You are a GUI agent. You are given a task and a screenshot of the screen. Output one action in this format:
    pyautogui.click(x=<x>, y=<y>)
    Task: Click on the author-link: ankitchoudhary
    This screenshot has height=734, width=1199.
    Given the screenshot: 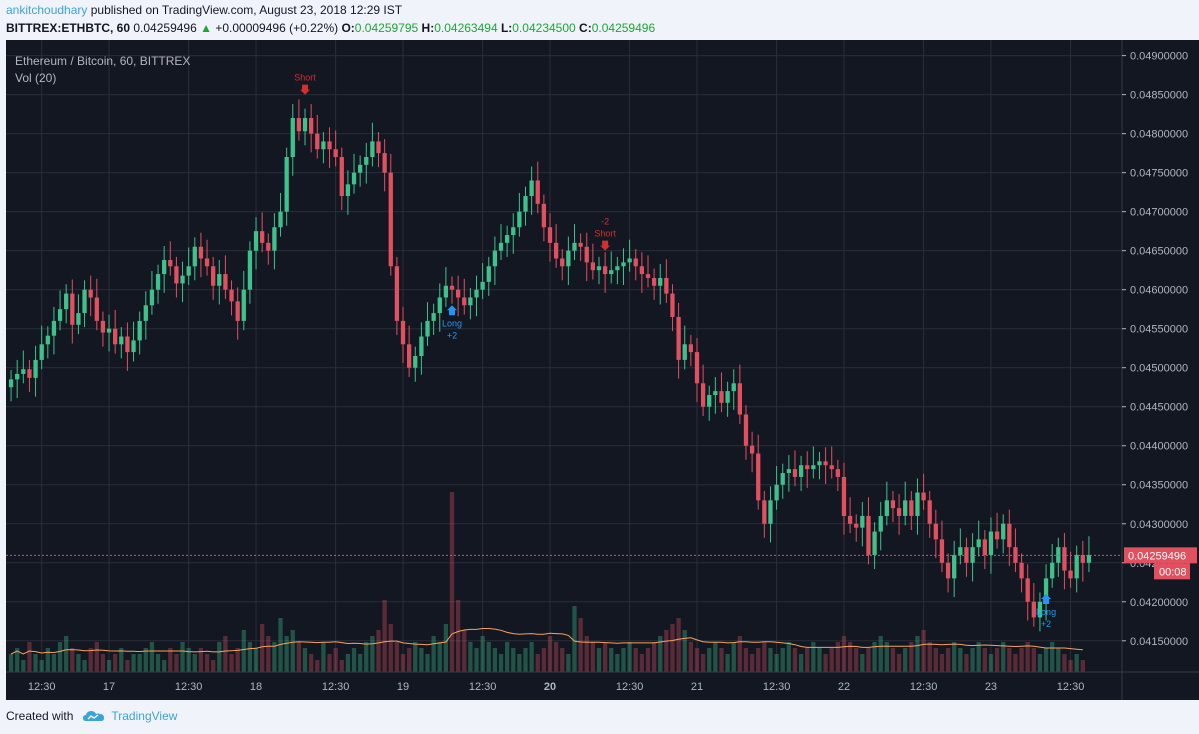 What is the action you would take?
    pyautogui.click(x=47, y=10)
    